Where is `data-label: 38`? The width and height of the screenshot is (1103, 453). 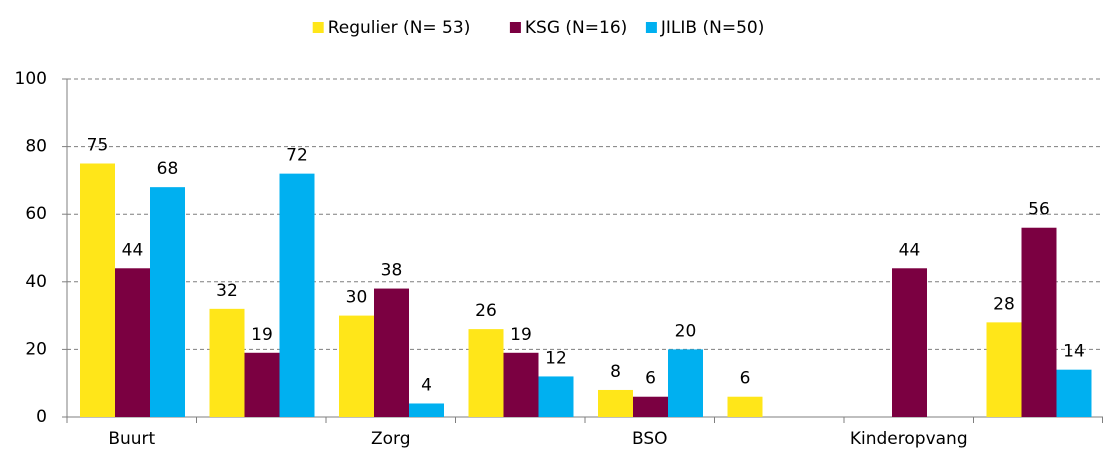 data-label: 38 is located at coordinates (392, 271).